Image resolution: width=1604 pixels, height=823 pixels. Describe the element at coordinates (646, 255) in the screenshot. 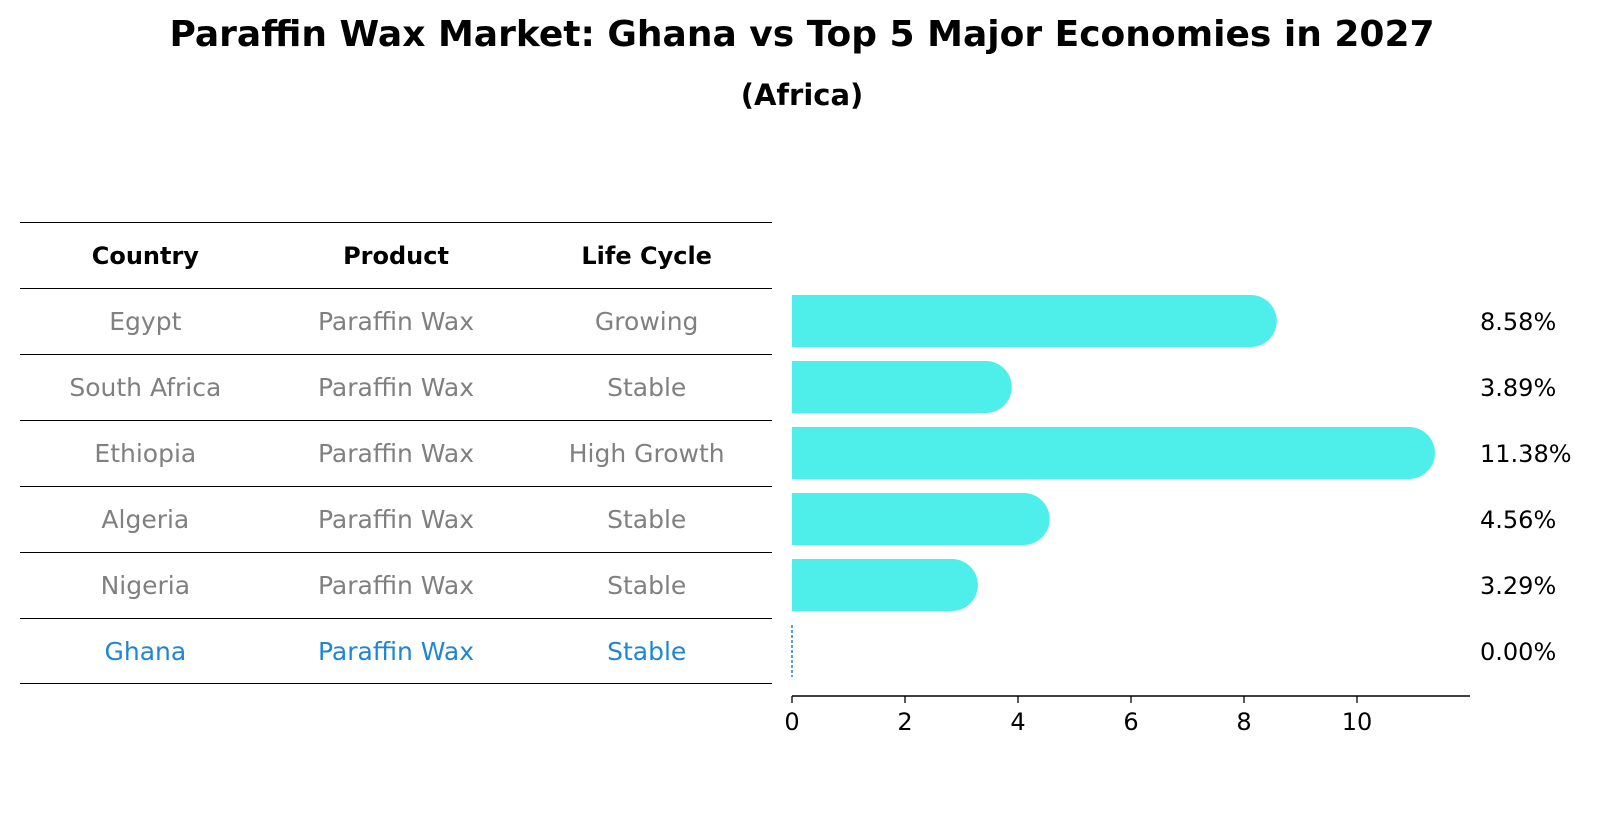

I see `header-life-cycle: Life Cycle` at that location.